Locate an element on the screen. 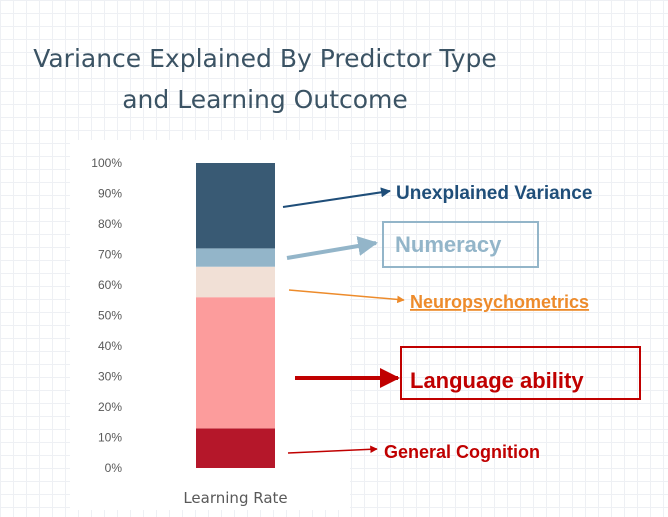 This screenshot has width=668, height=517. bar-segment-neuropsychometrics is located at coordinates (235, 282).